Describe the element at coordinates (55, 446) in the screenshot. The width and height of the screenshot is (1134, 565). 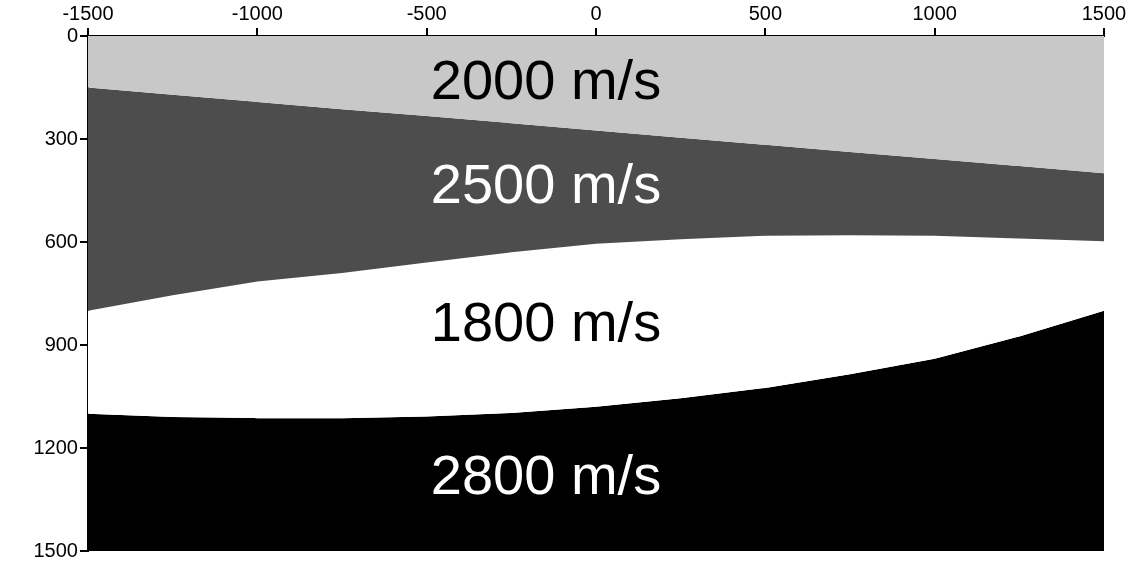
I see `y-tick-label: 1200` at that location.